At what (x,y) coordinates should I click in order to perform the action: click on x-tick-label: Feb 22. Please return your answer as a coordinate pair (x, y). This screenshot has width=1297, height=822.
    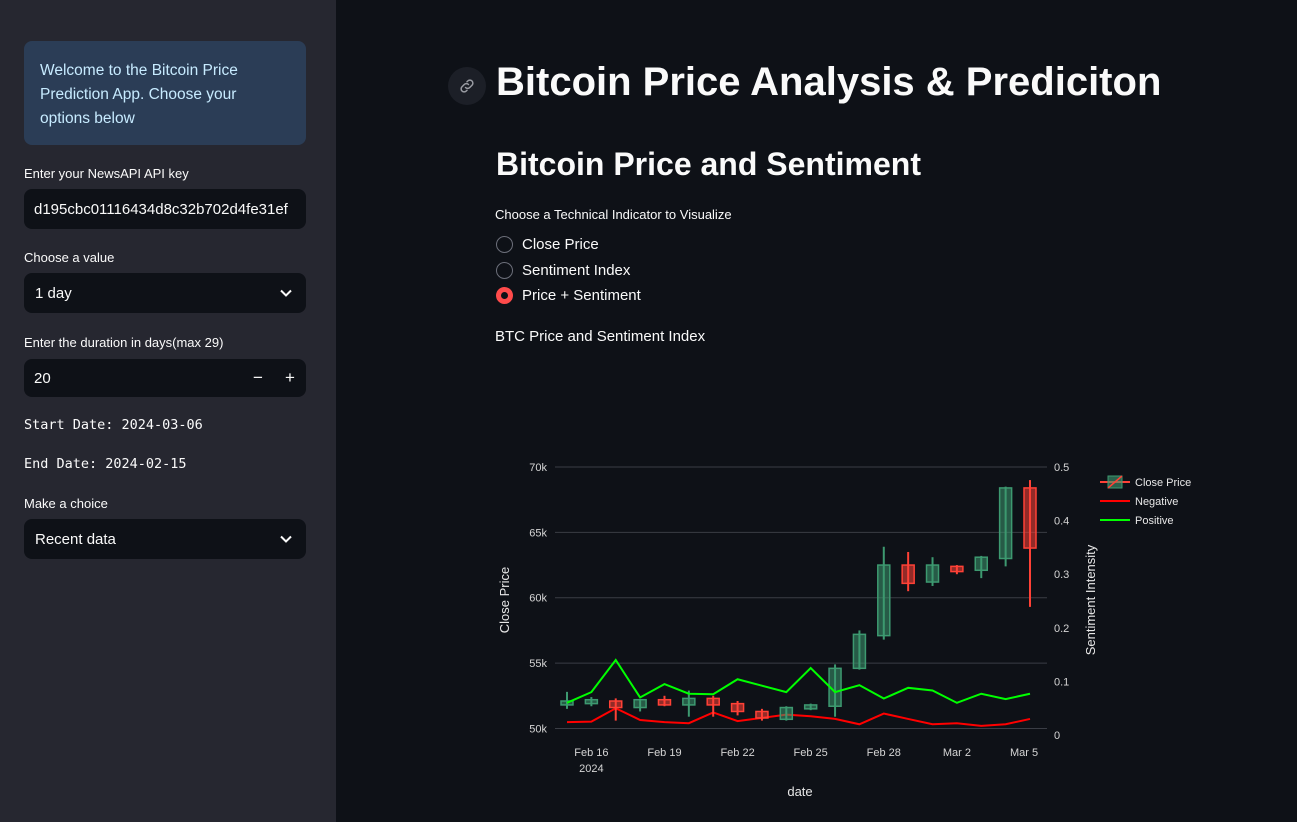
    Looking at the image, I should click on (737, 753).